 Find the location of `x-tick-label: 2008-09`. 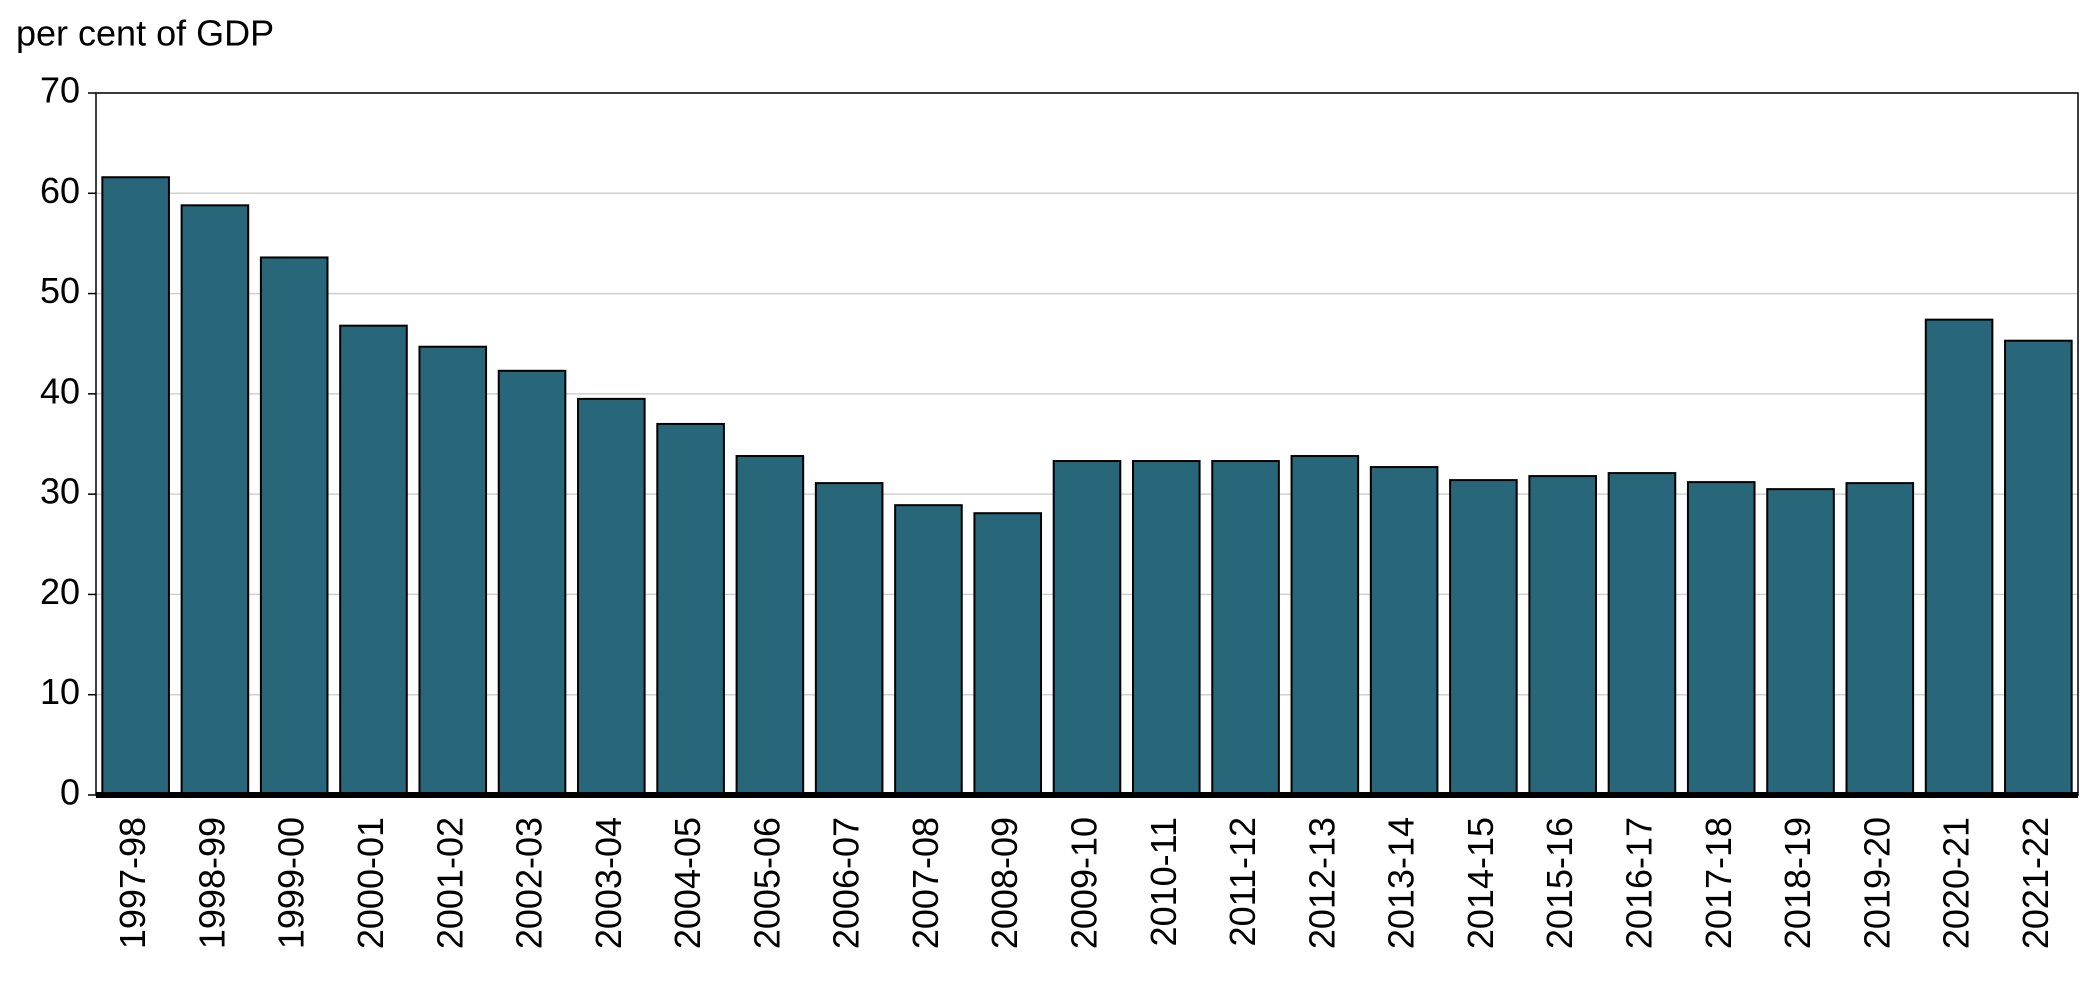

x-tick-label: 2008-09 is located at coordinates (1004, 883).